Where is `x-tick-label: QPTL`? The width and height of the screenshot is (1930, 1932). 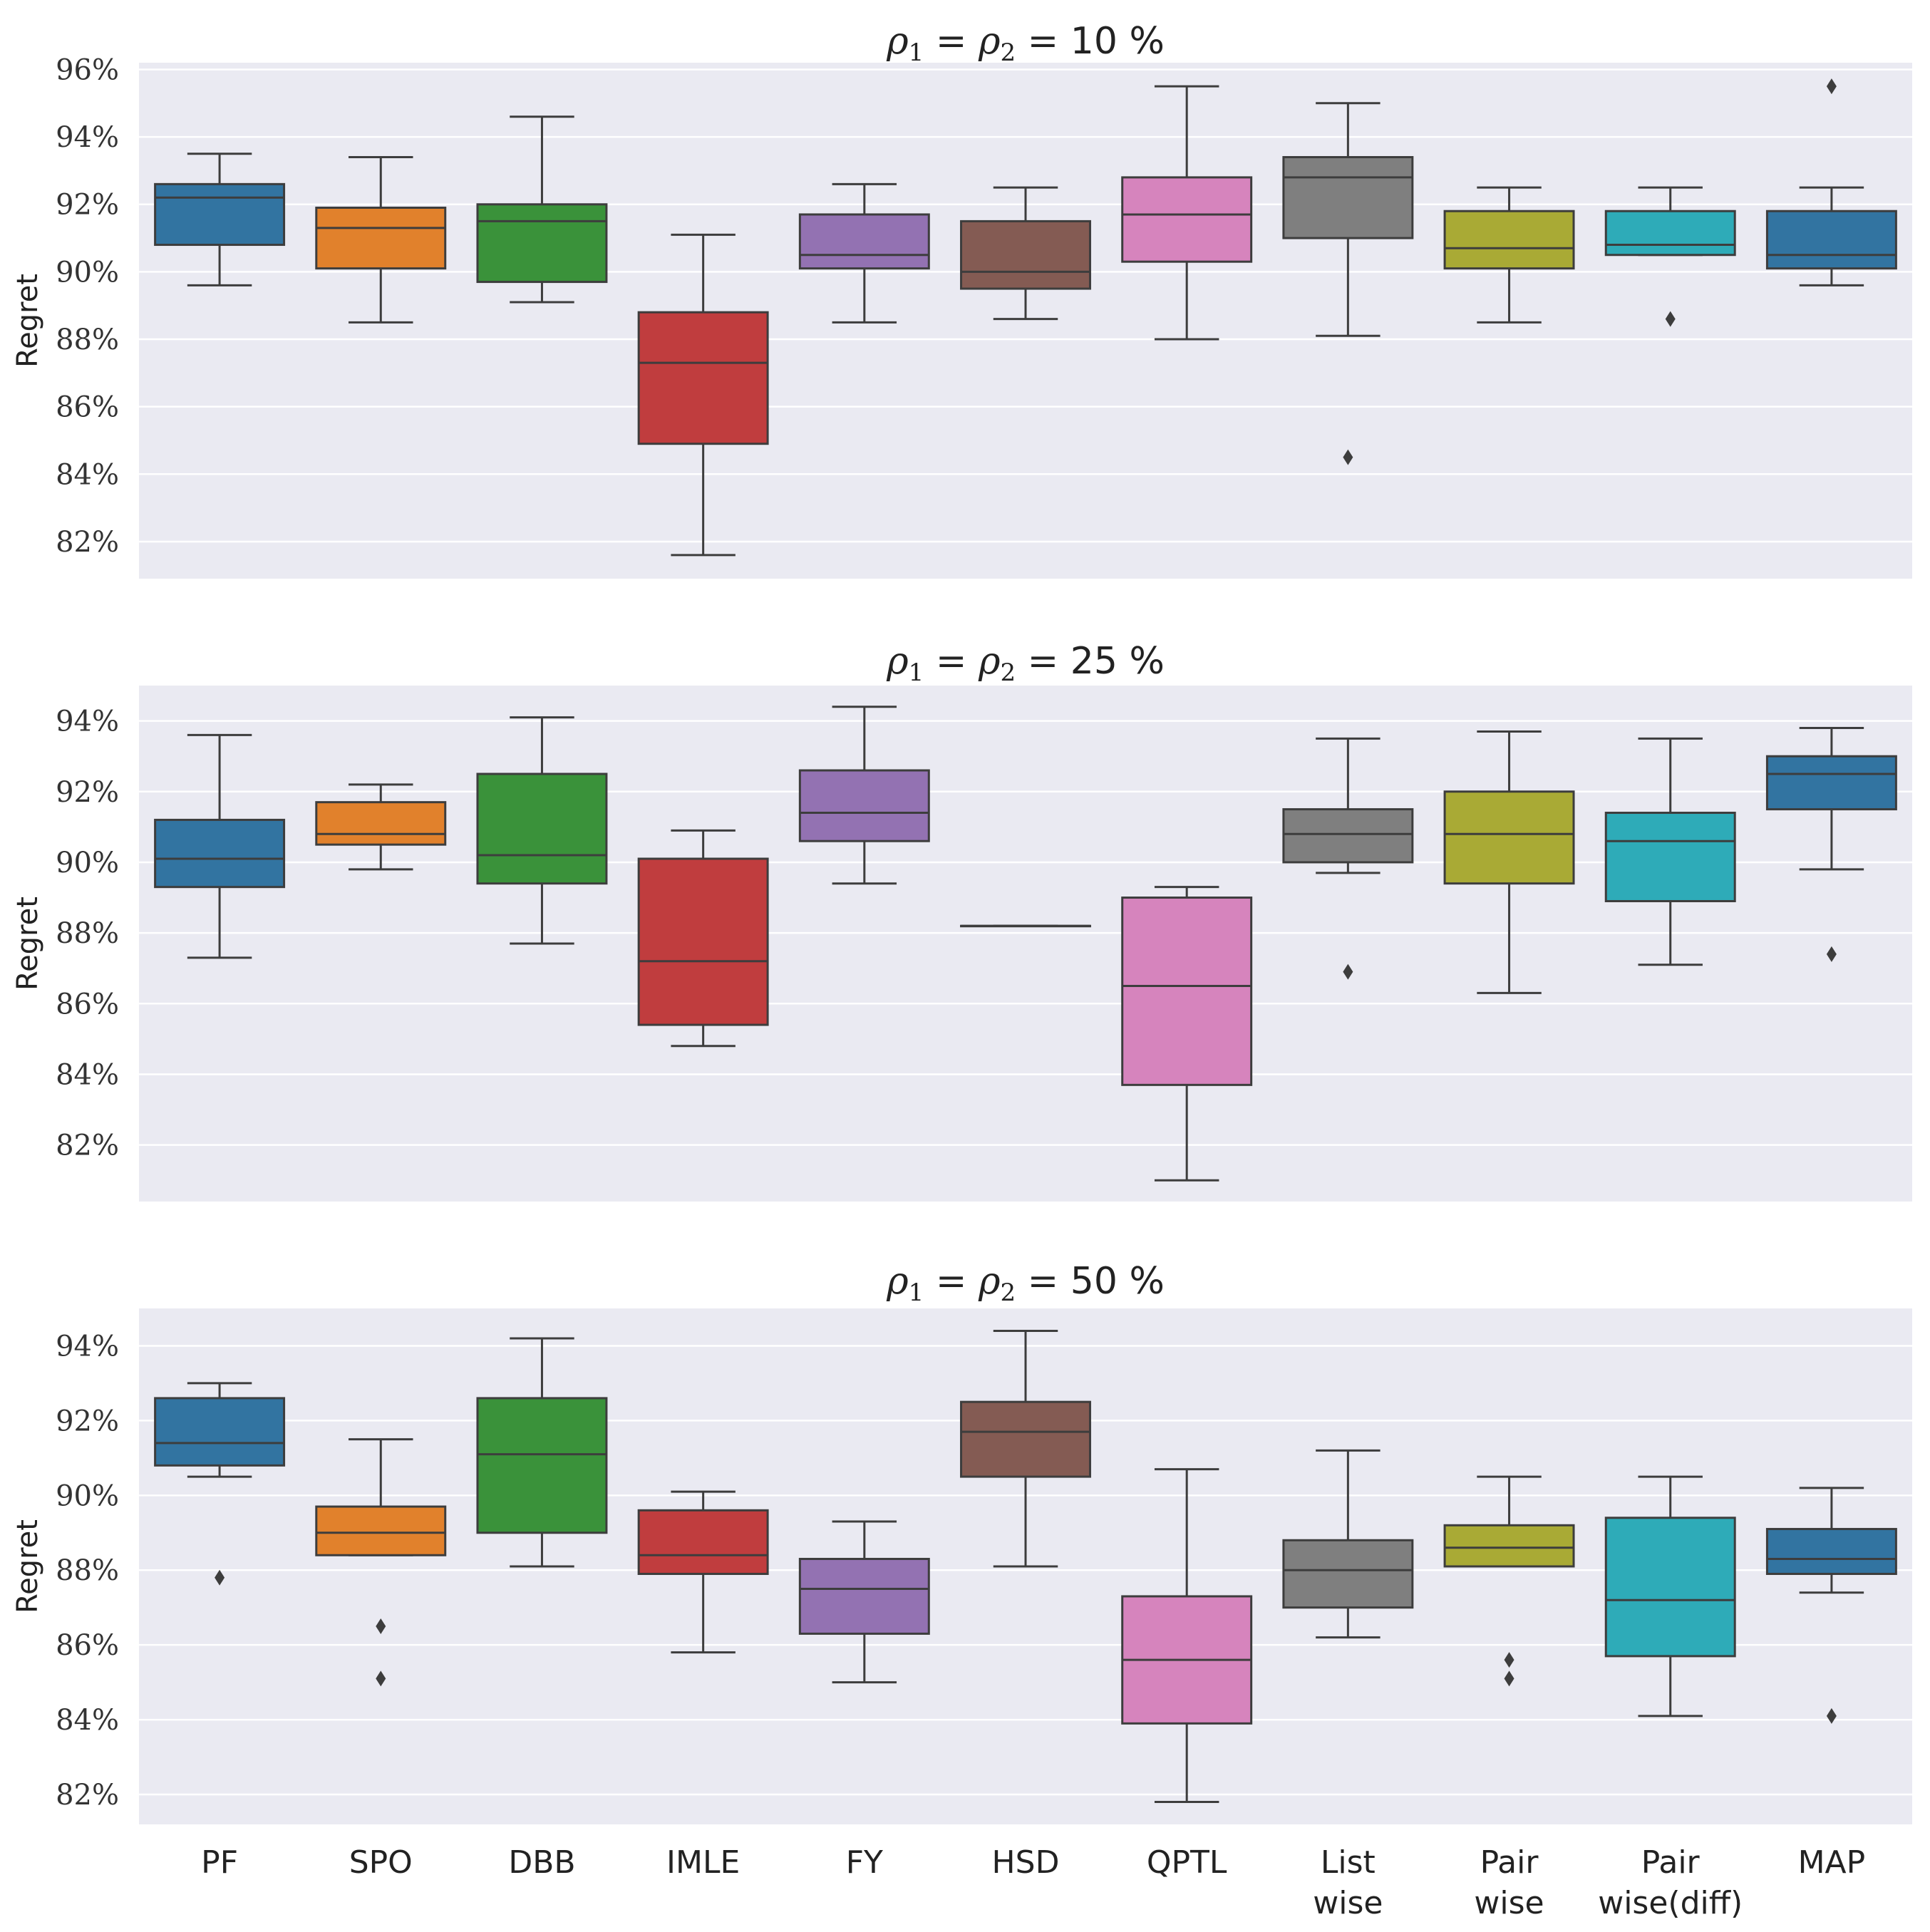
x-tick-label: QPTL is located at coordinates (1187, 1862).